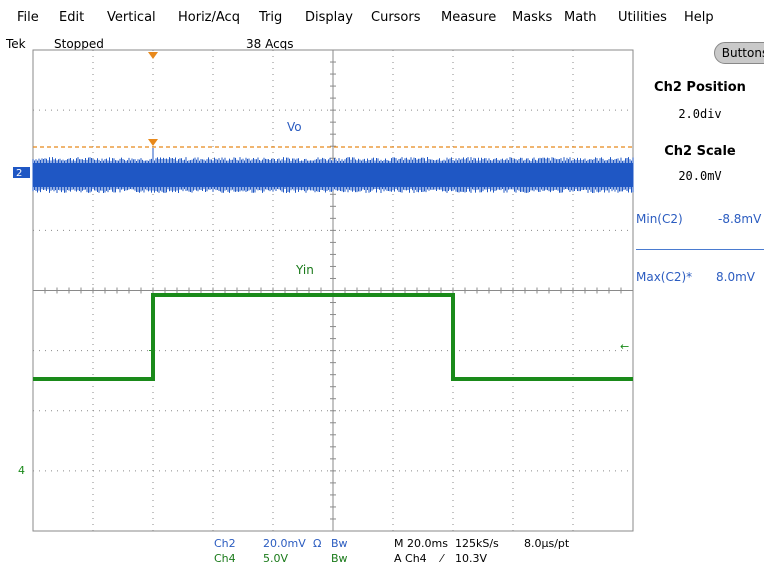 Image resolution: width=764 pixels, height=567 pixels. I want to click on acquisition-count: 38 Acqs, so click(270, 44).